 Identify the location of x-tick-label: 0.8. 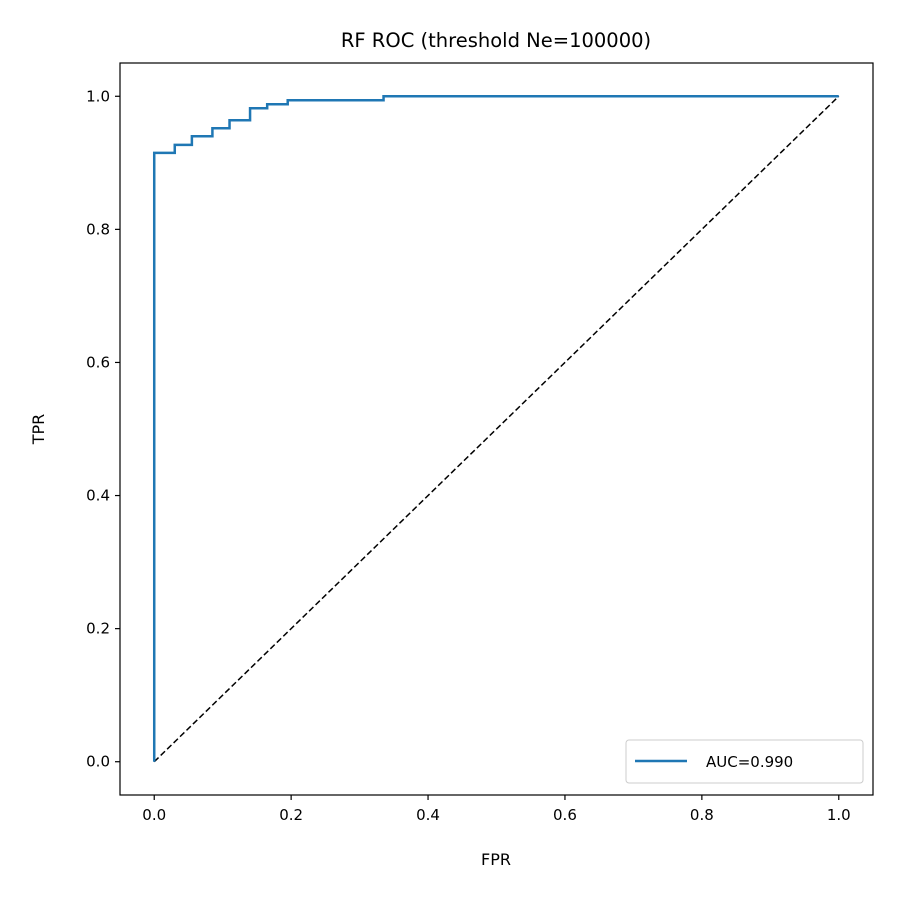
(702, 815).